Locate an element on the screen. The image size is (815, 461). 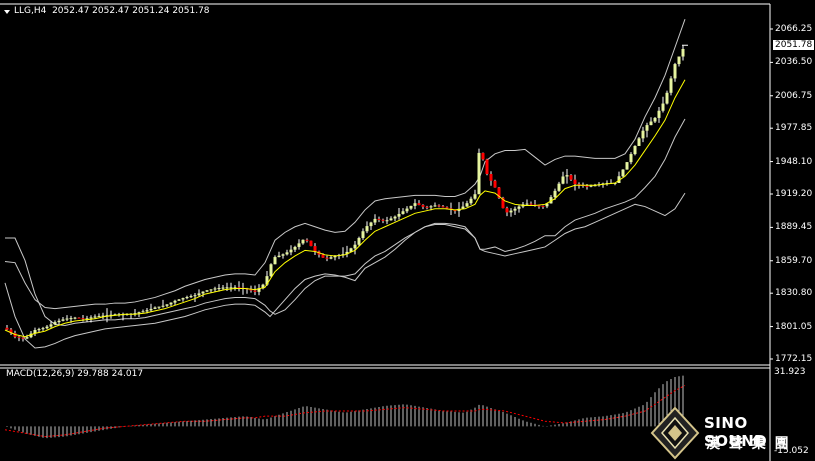
price-tick-label: 2066.25 is located at coordinates (794, 29).